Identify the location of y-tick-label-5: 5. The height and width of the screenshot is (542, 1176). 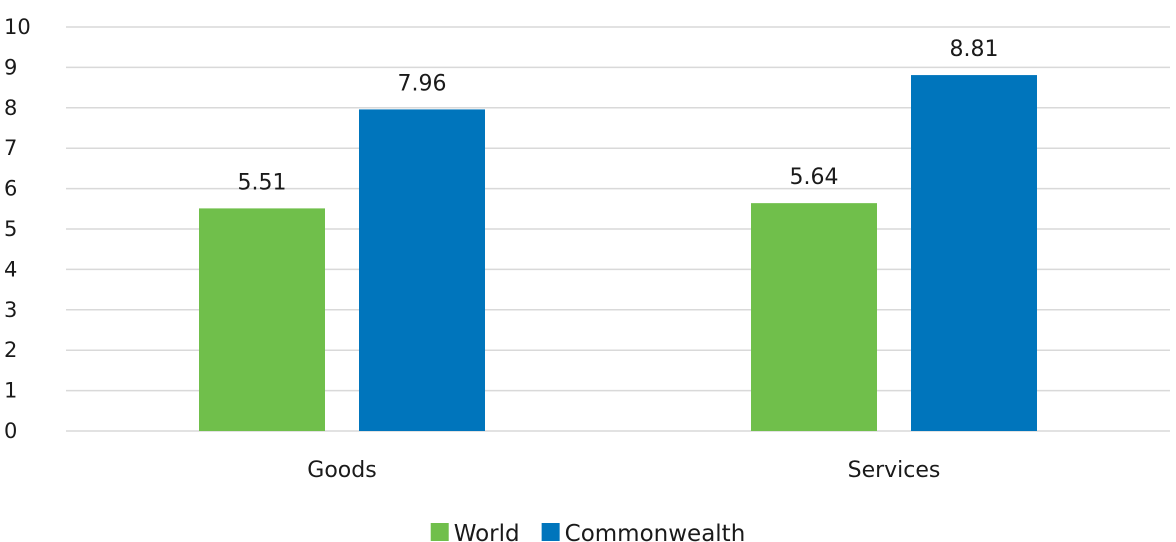
(10, 229).